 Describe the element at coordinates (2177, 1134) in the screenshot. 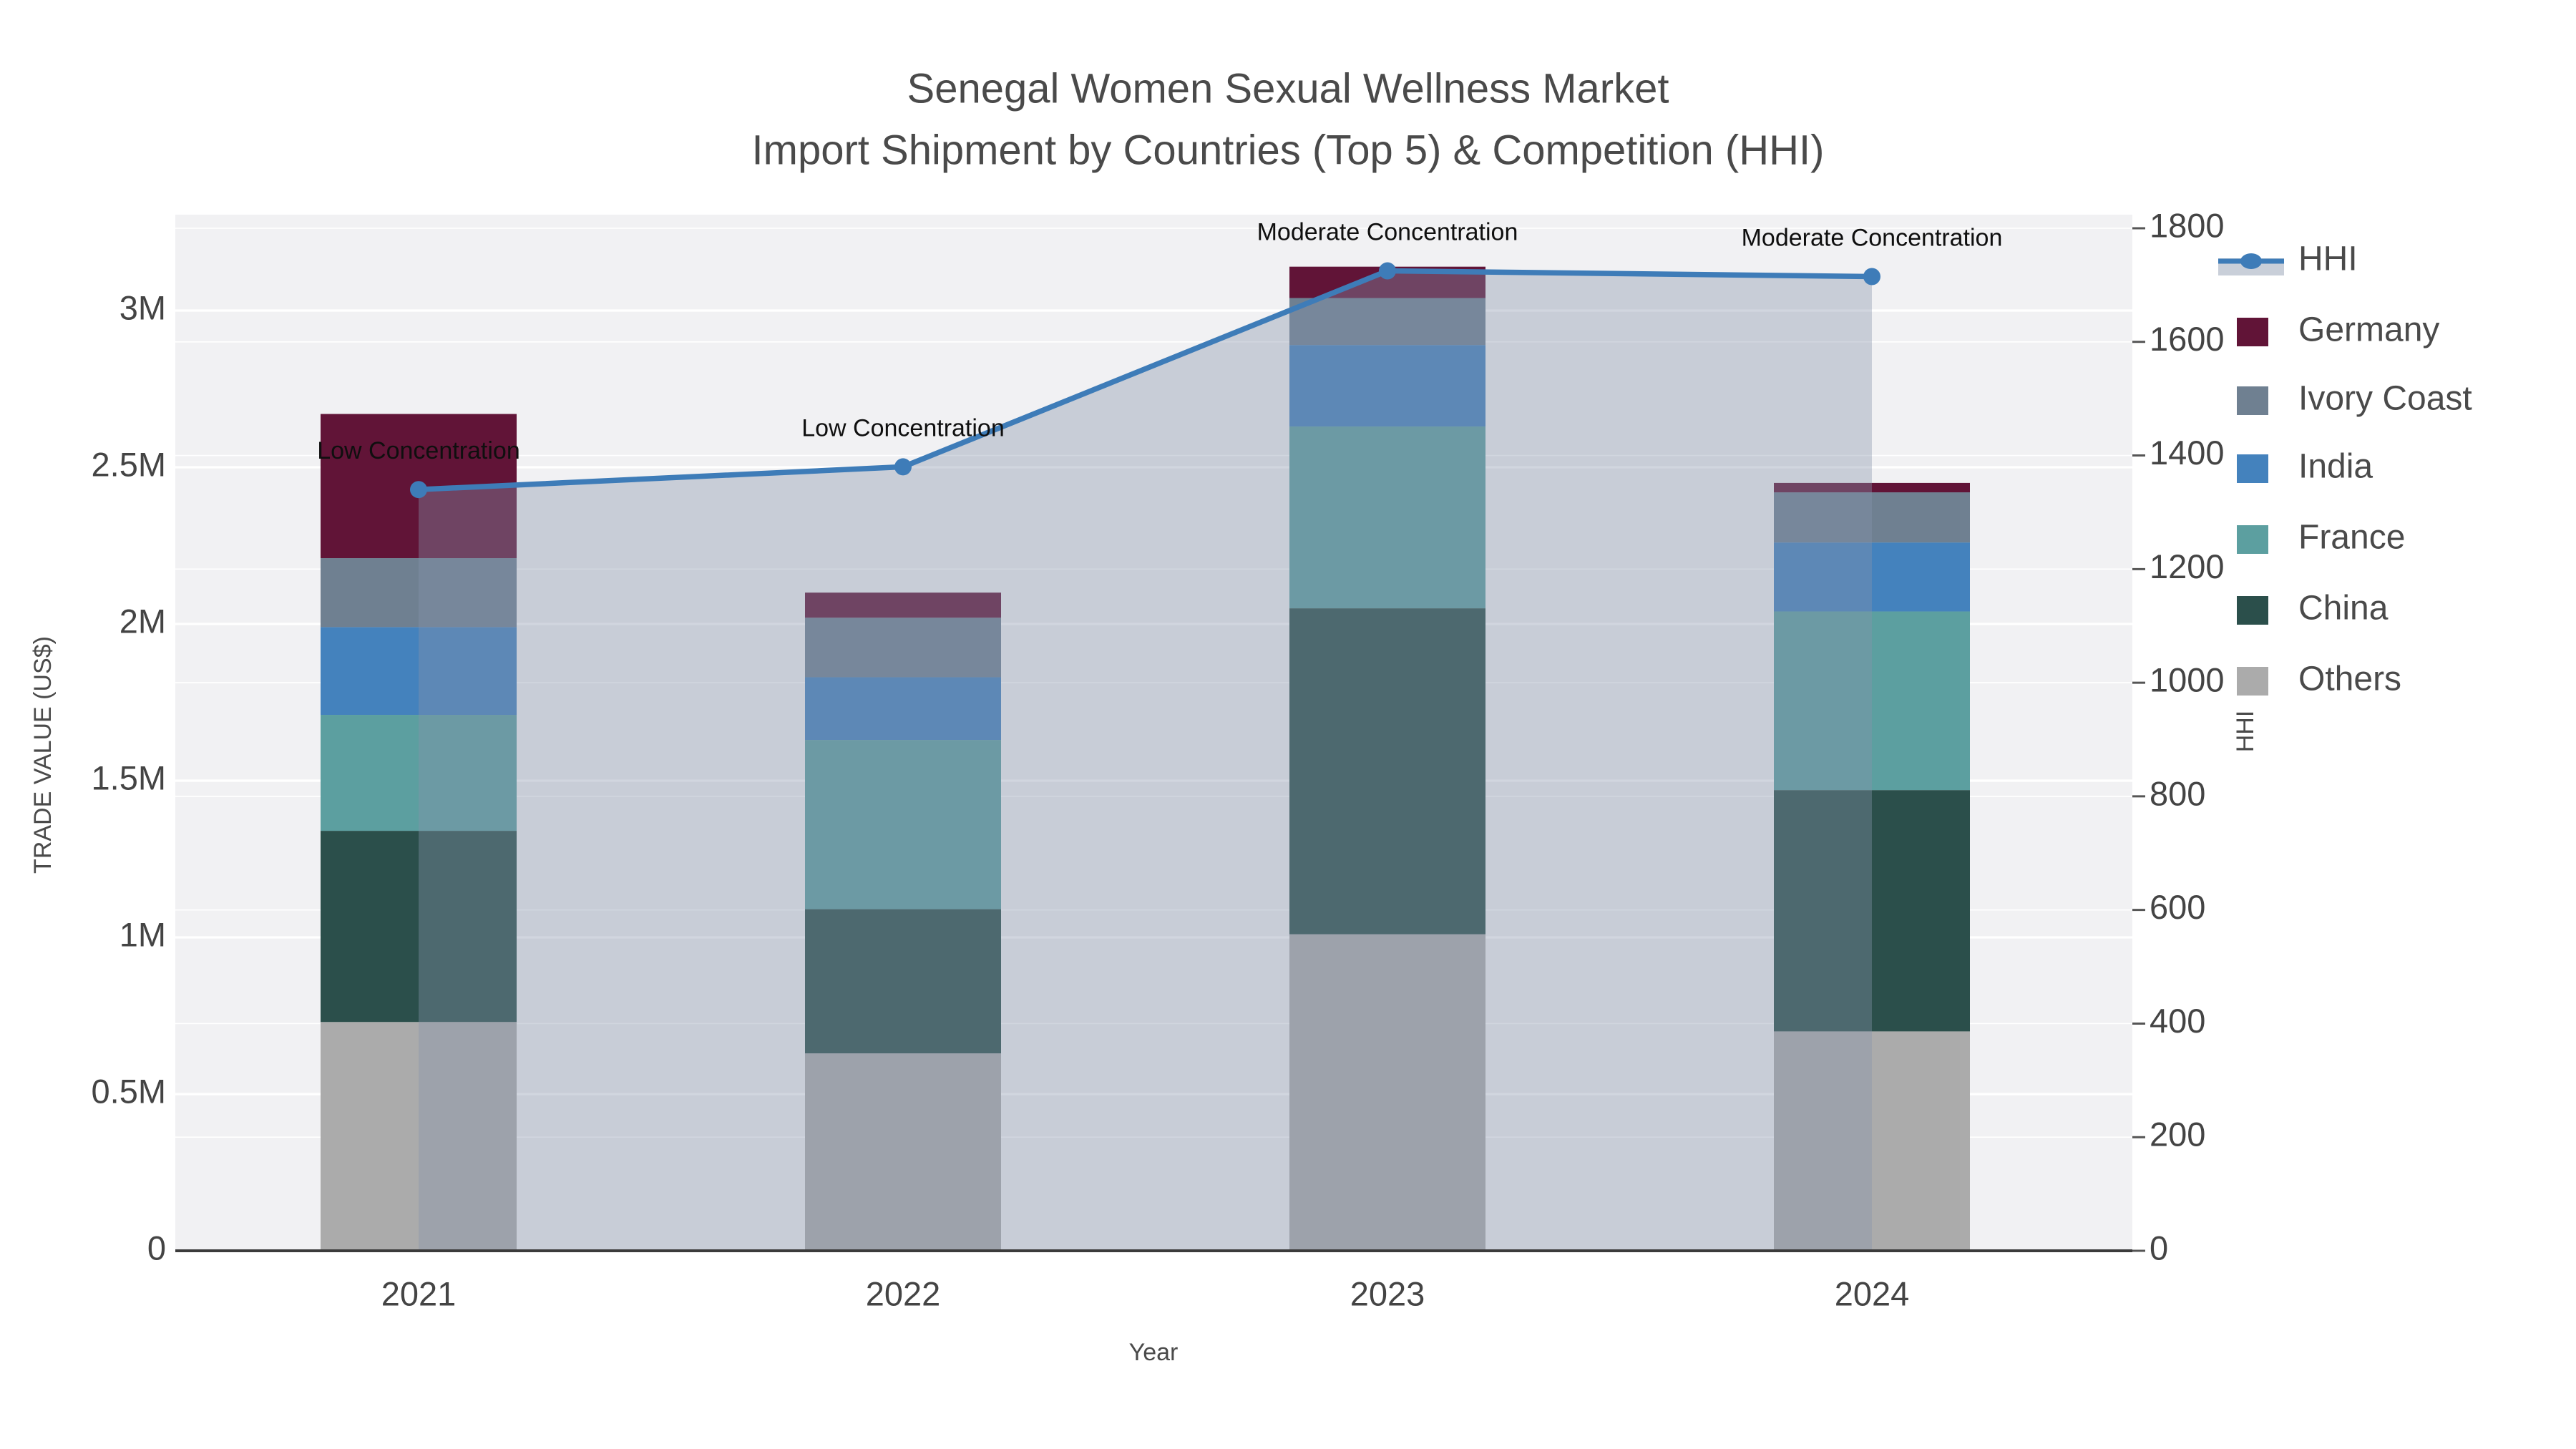

I see `y-right-tick-label: 200` at that location.